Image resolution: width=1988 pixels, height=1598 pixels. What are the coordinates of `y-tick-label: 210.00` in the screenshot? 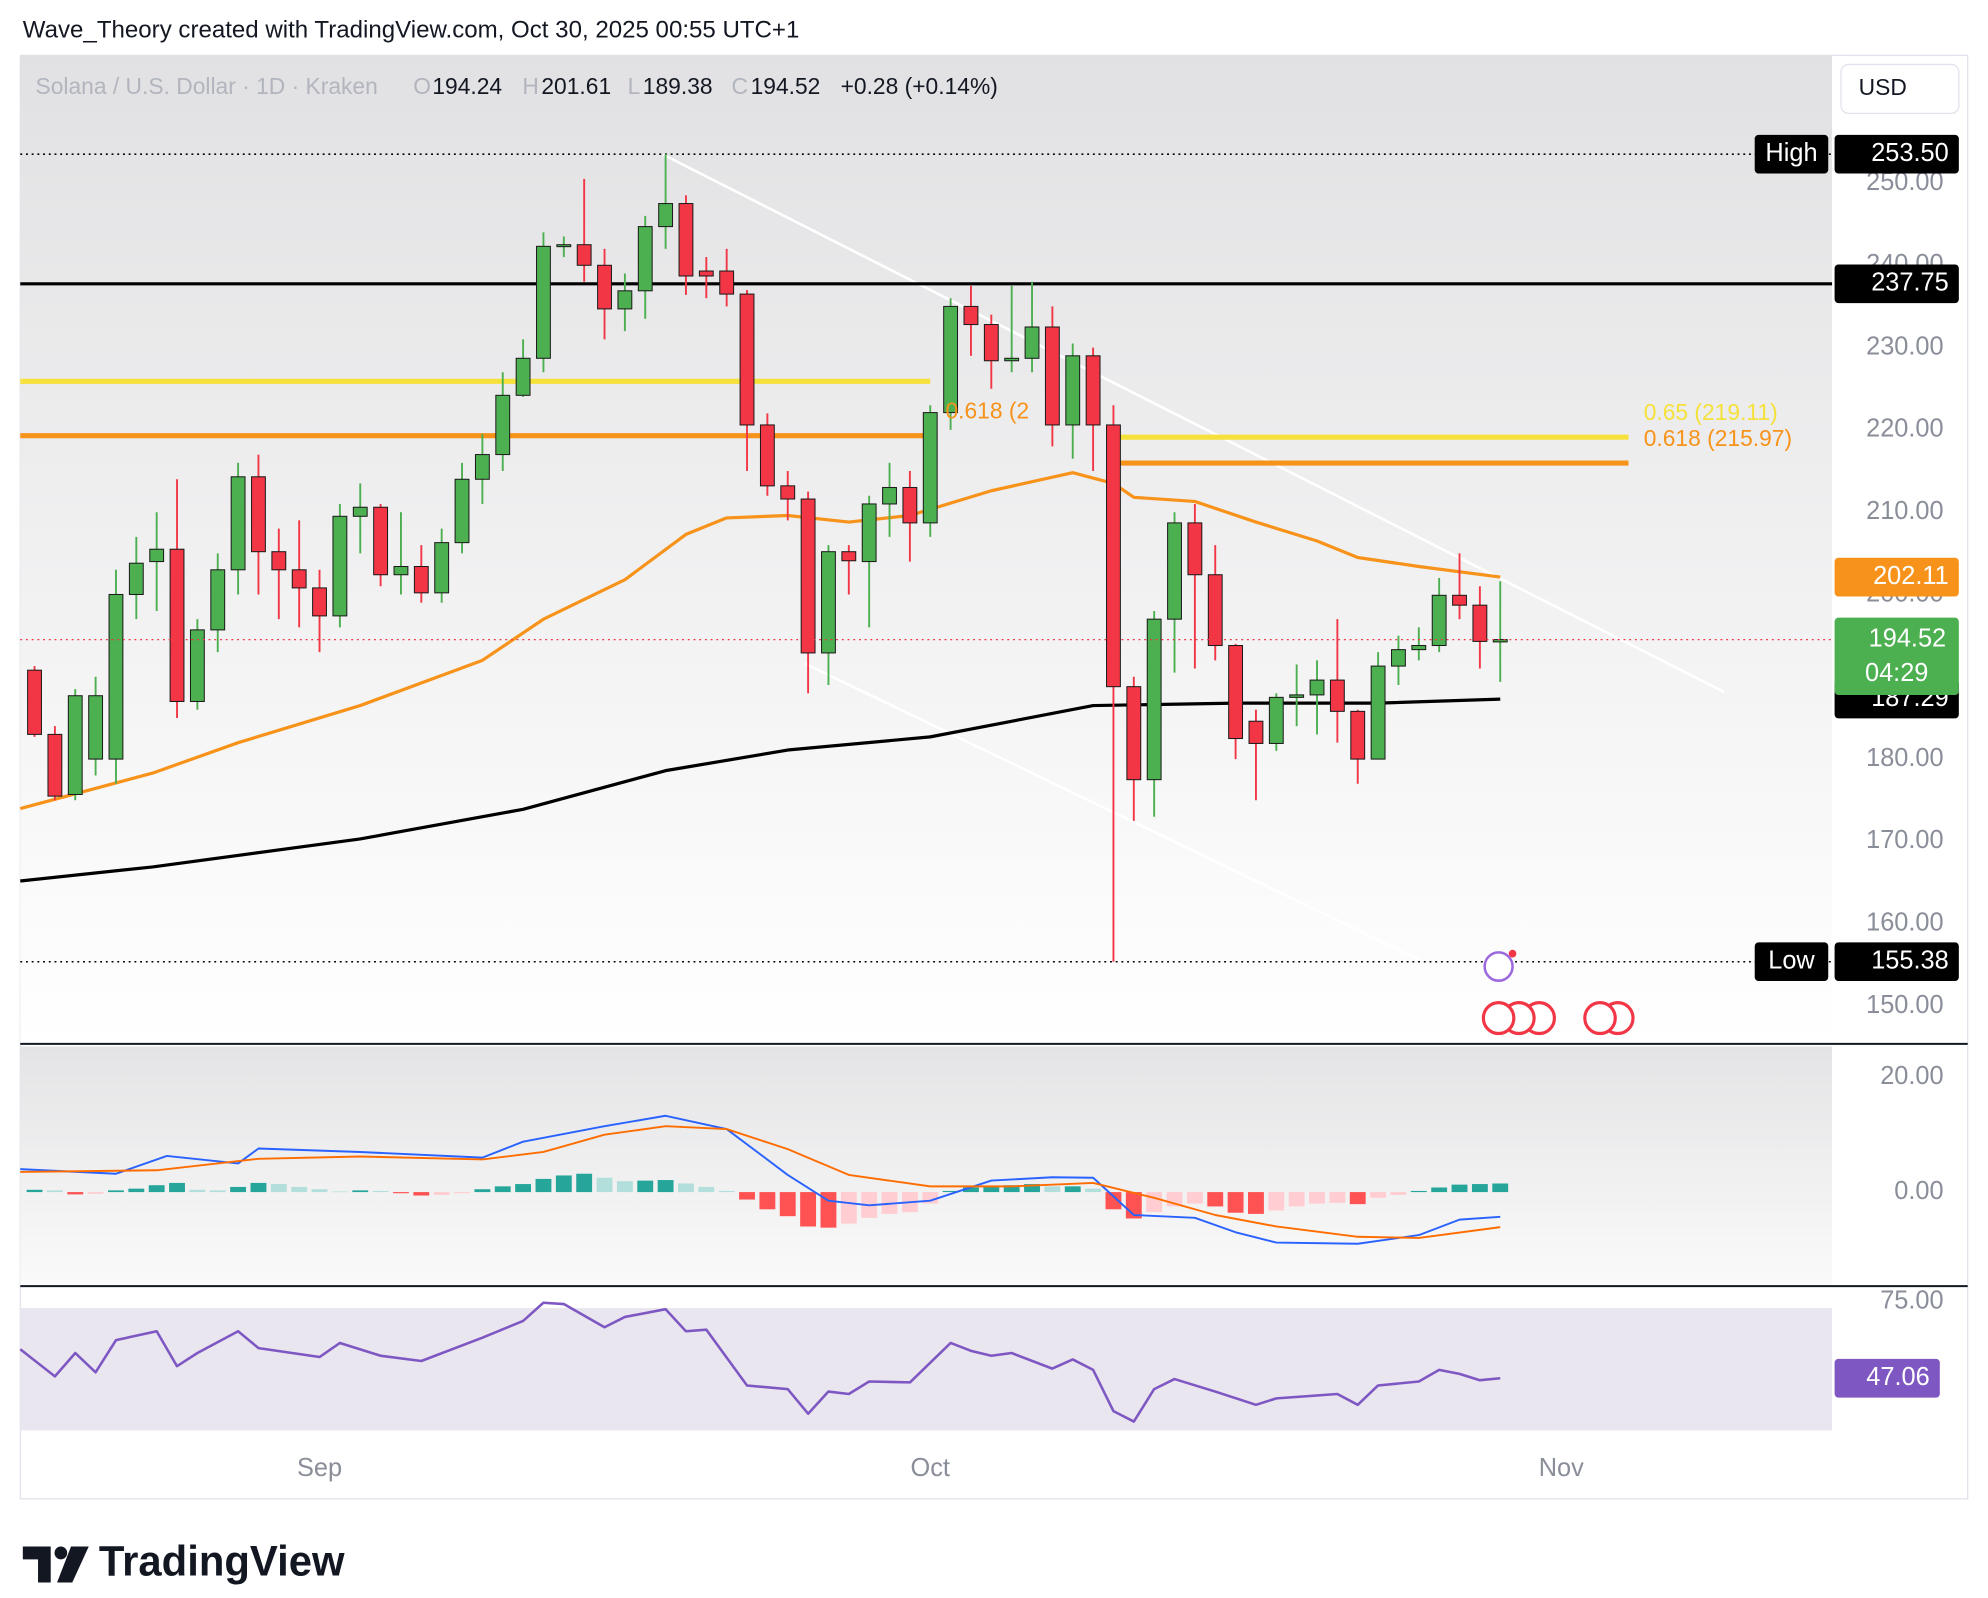 It's located at (1905, 511).